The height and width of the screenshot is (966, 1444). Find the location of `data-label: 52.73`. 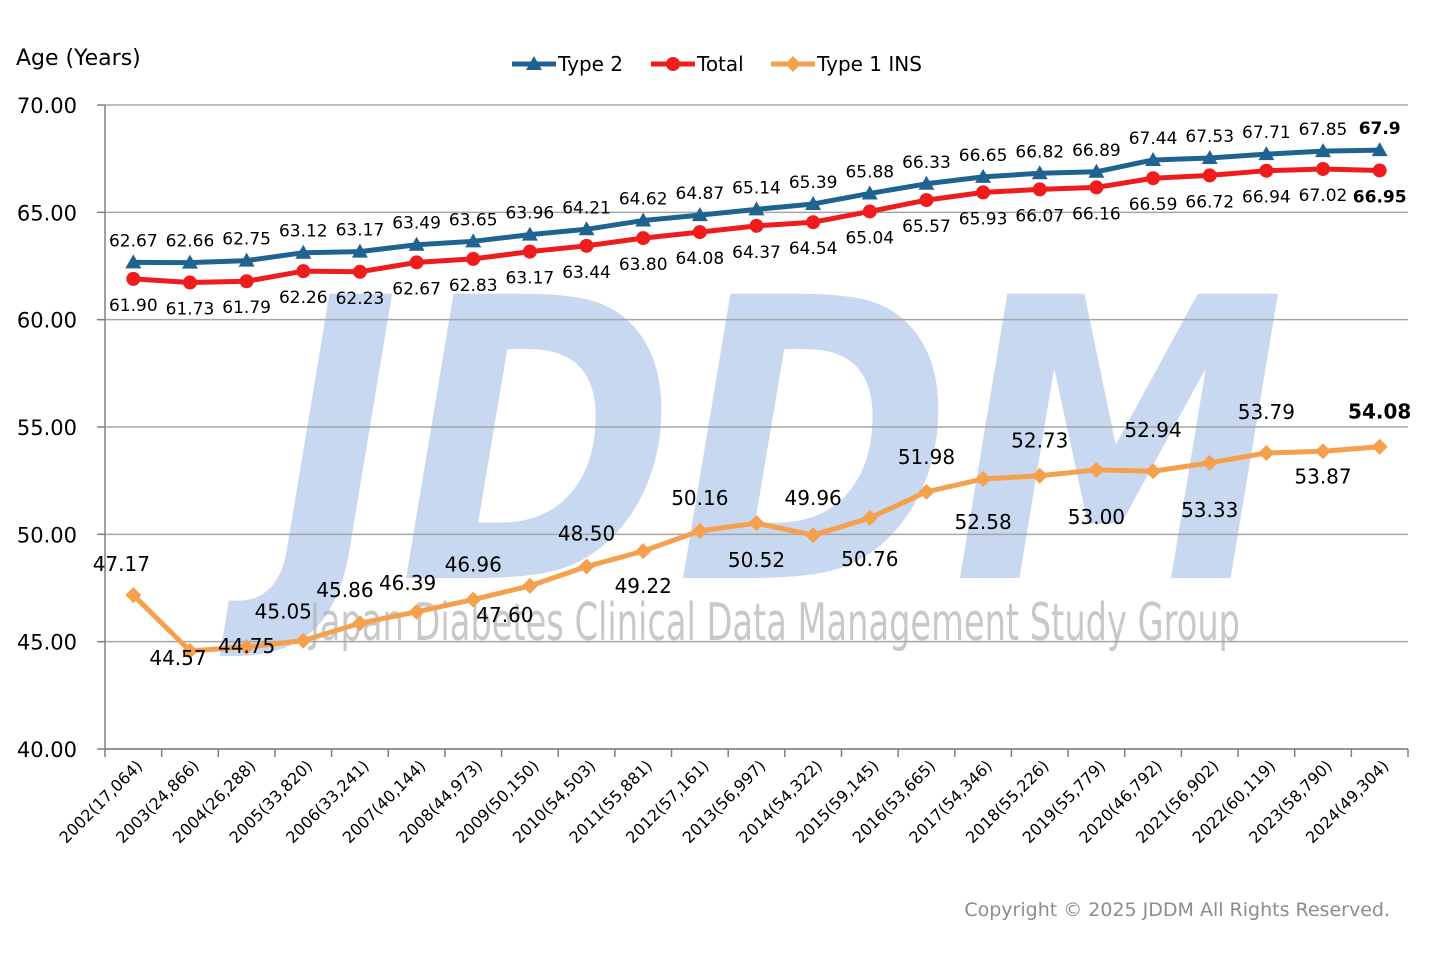

data-label: 52.73 is located at coordinates (1039, 441).